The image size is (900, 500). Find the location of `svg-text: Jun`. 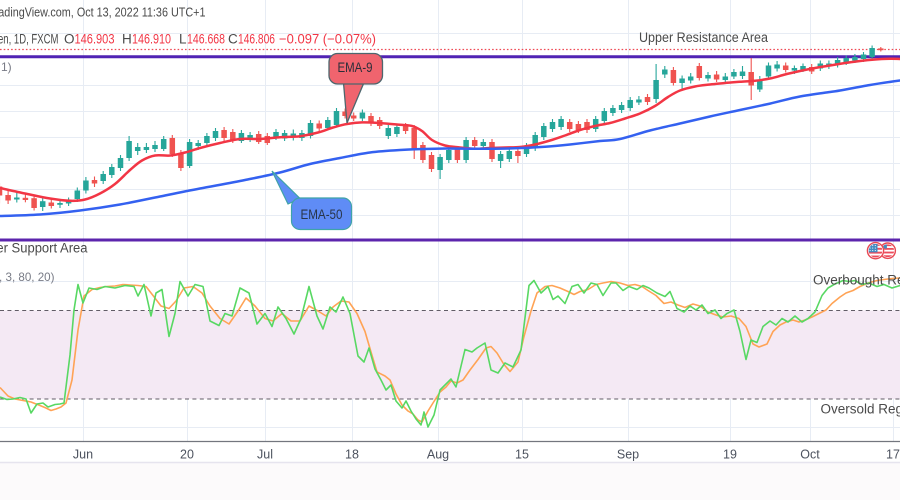

svg-text: Jun is located at coordinates (83, 455).